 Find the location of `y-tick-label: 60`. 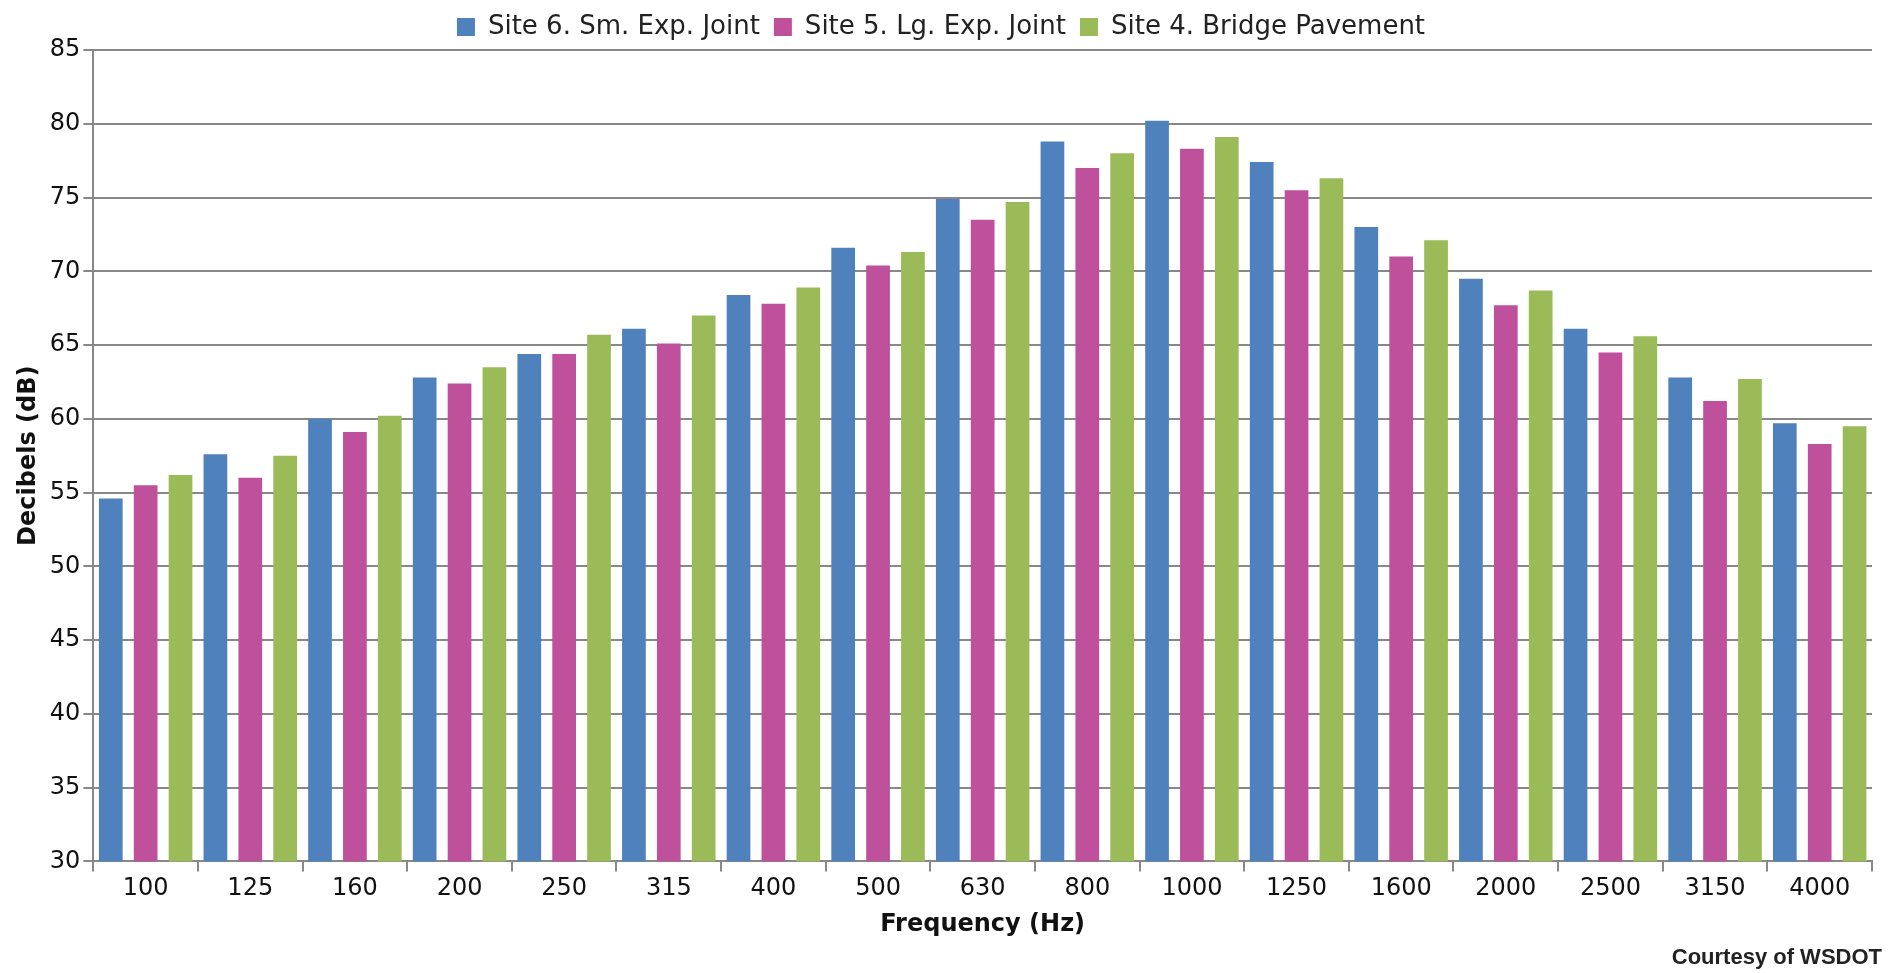

y-tick-label: 60 is located at coordinates (65, 417).